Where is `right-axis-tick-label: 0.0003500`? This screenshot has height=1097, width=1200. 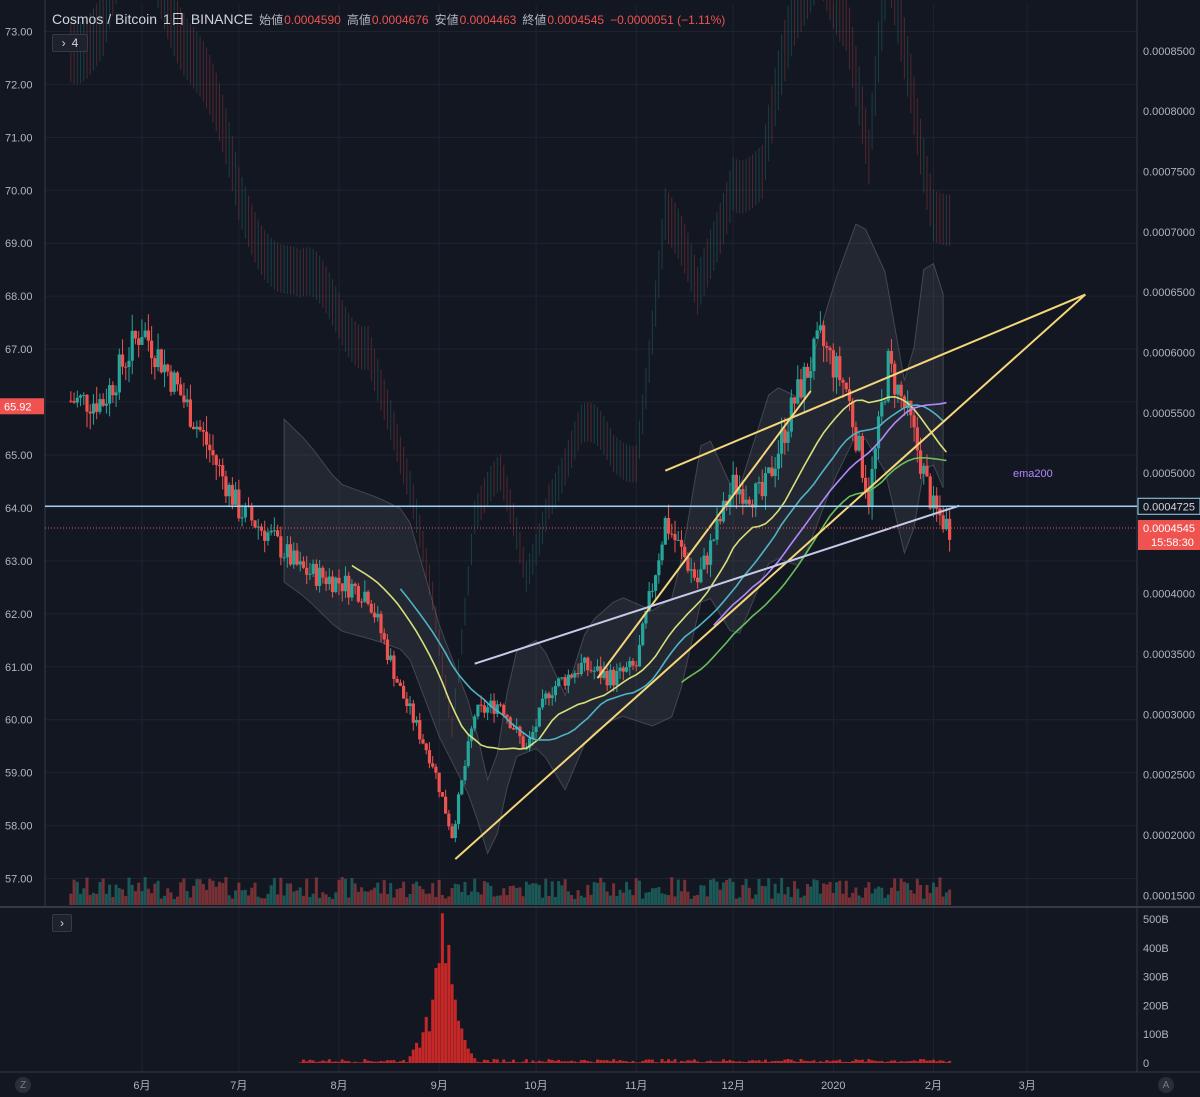
right-axis-tick-label: 0.0003500 is located at coordinates (1169, 655).